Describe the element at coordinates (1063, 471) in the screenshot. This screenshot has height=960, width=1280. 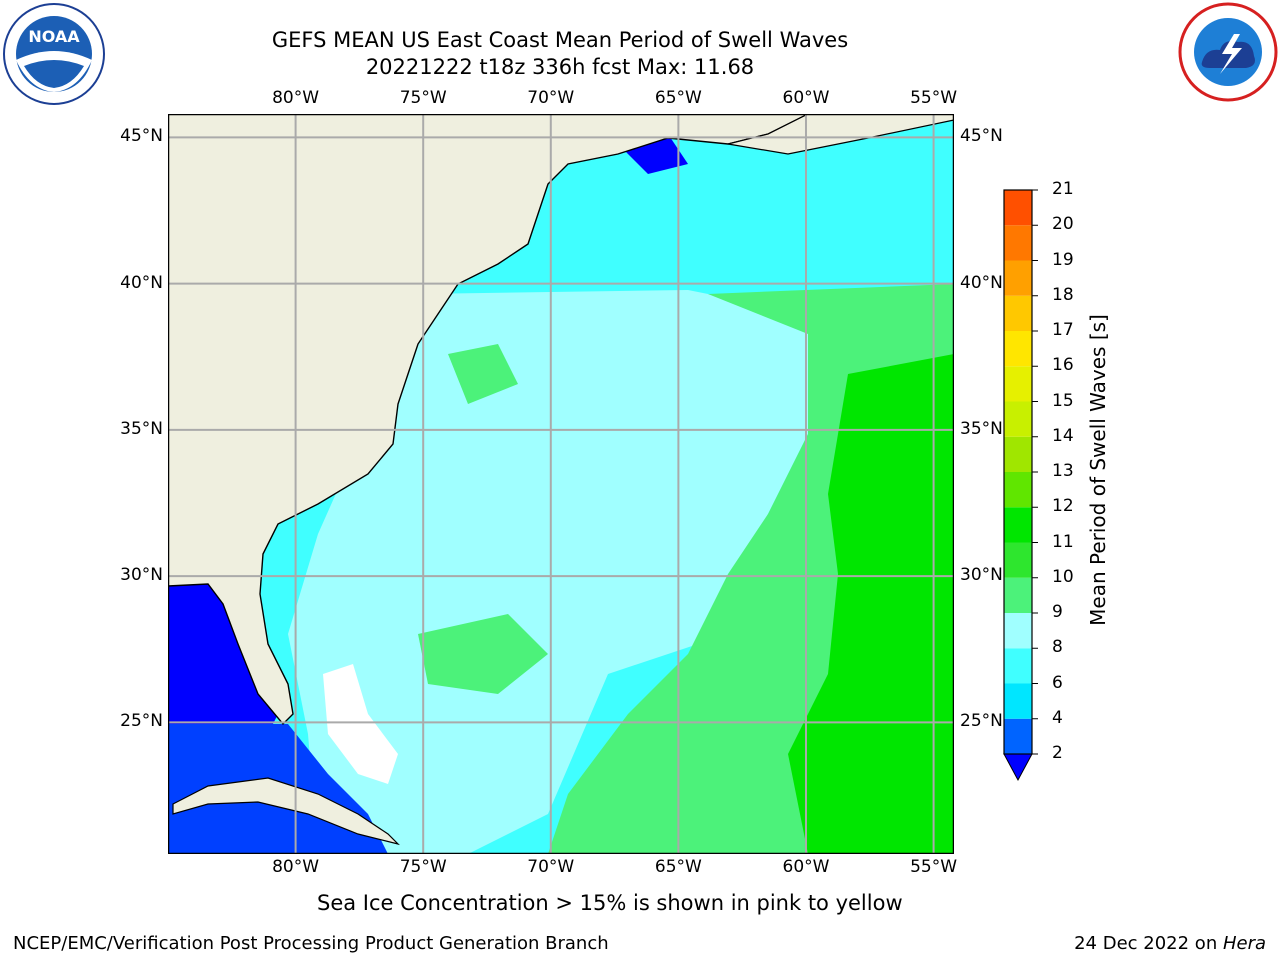
I see `colorbar-tick-label: 13` at that location.